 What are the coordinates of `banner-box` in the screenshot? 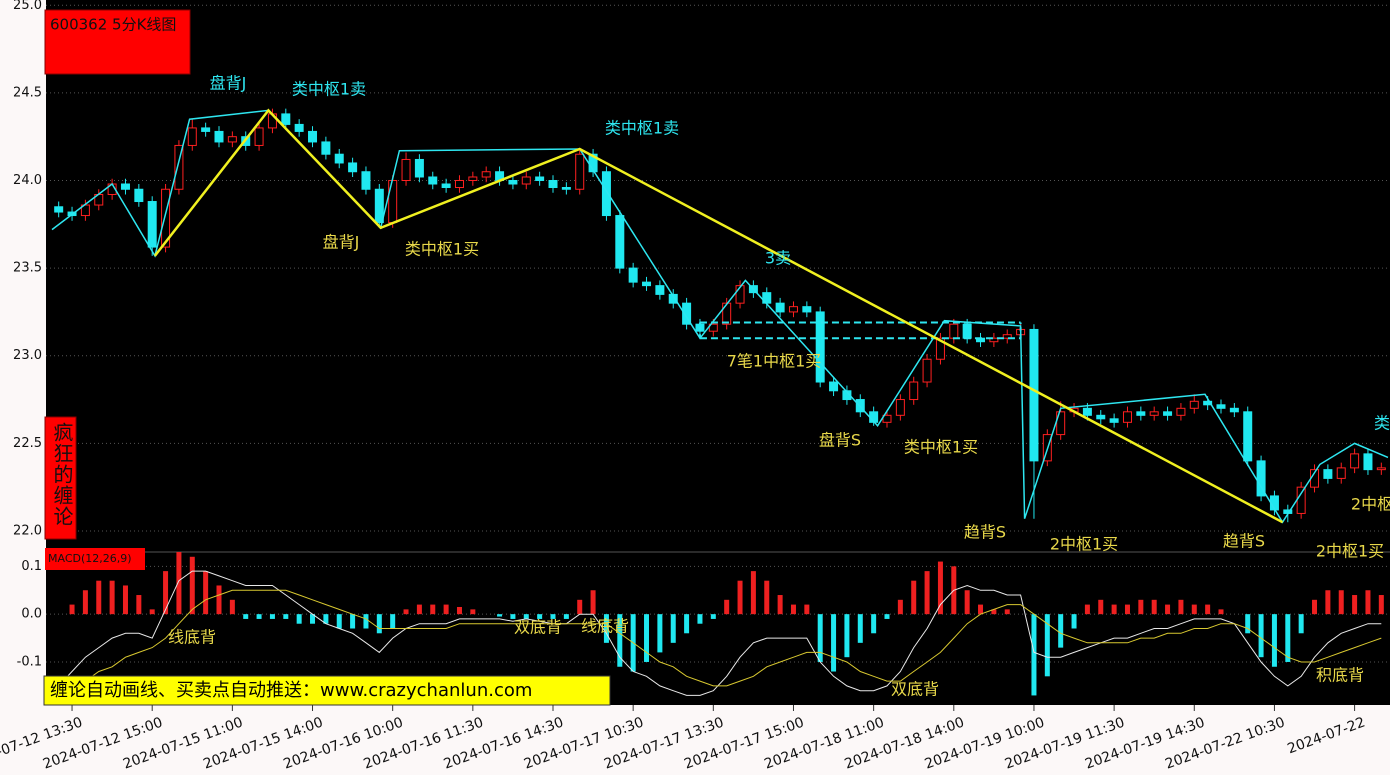 It's located at (327, 690).